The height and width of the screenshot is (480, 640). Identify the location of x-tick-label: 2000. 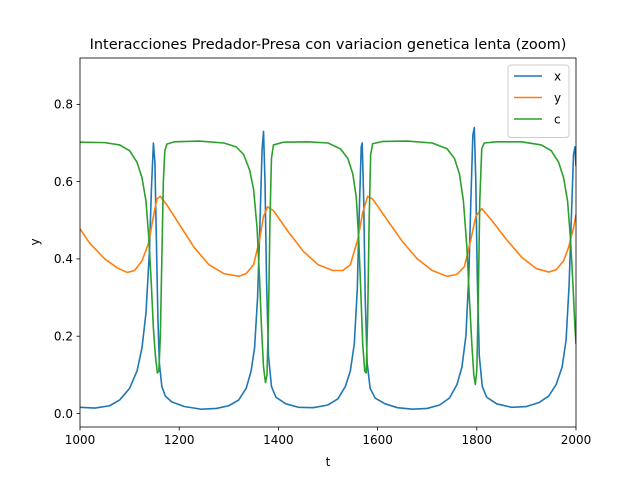
(576, 440).